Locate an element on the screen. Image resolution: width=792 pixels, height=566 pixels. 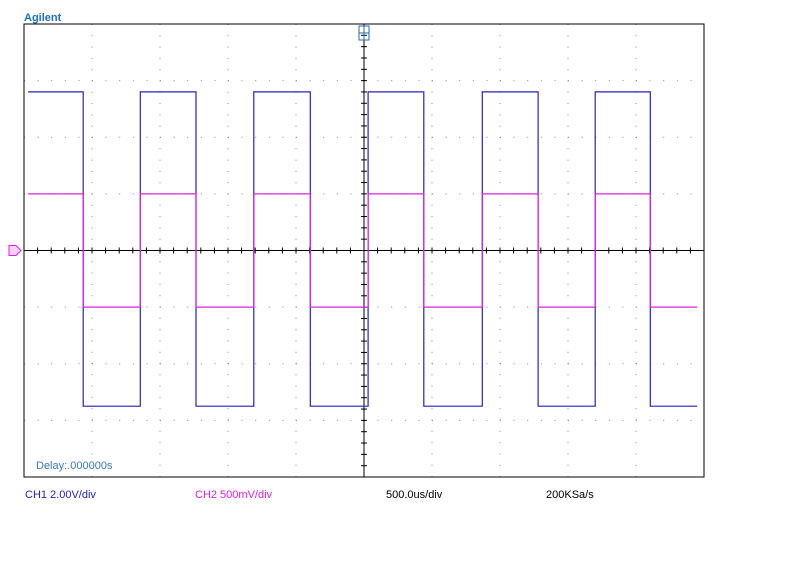
delay-label: Delay:.000000s is located at coordinates (74, 466).